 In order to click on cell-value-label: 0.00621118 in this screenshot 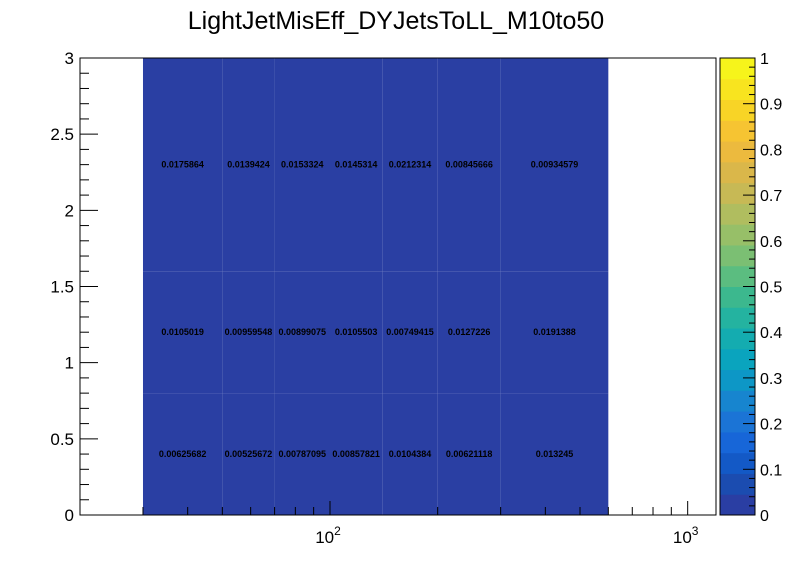, I will do `click(469, 454)`.